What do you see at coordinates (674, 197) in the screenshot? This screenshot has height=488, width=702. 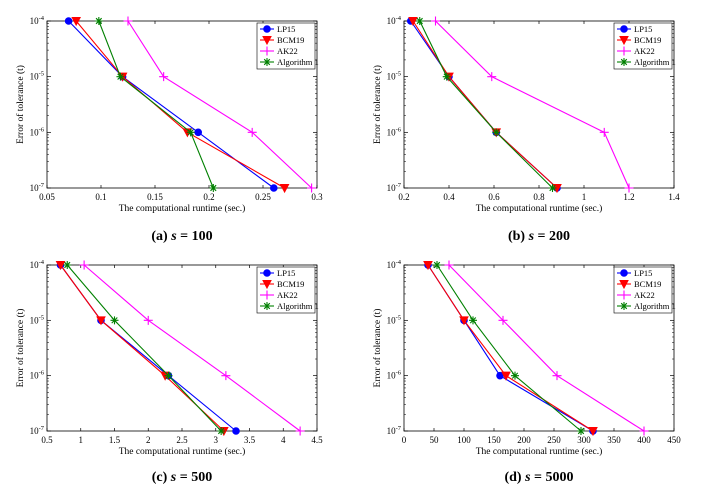 I see `x-tick-label: 1.4` at bounding box center [674, 197].